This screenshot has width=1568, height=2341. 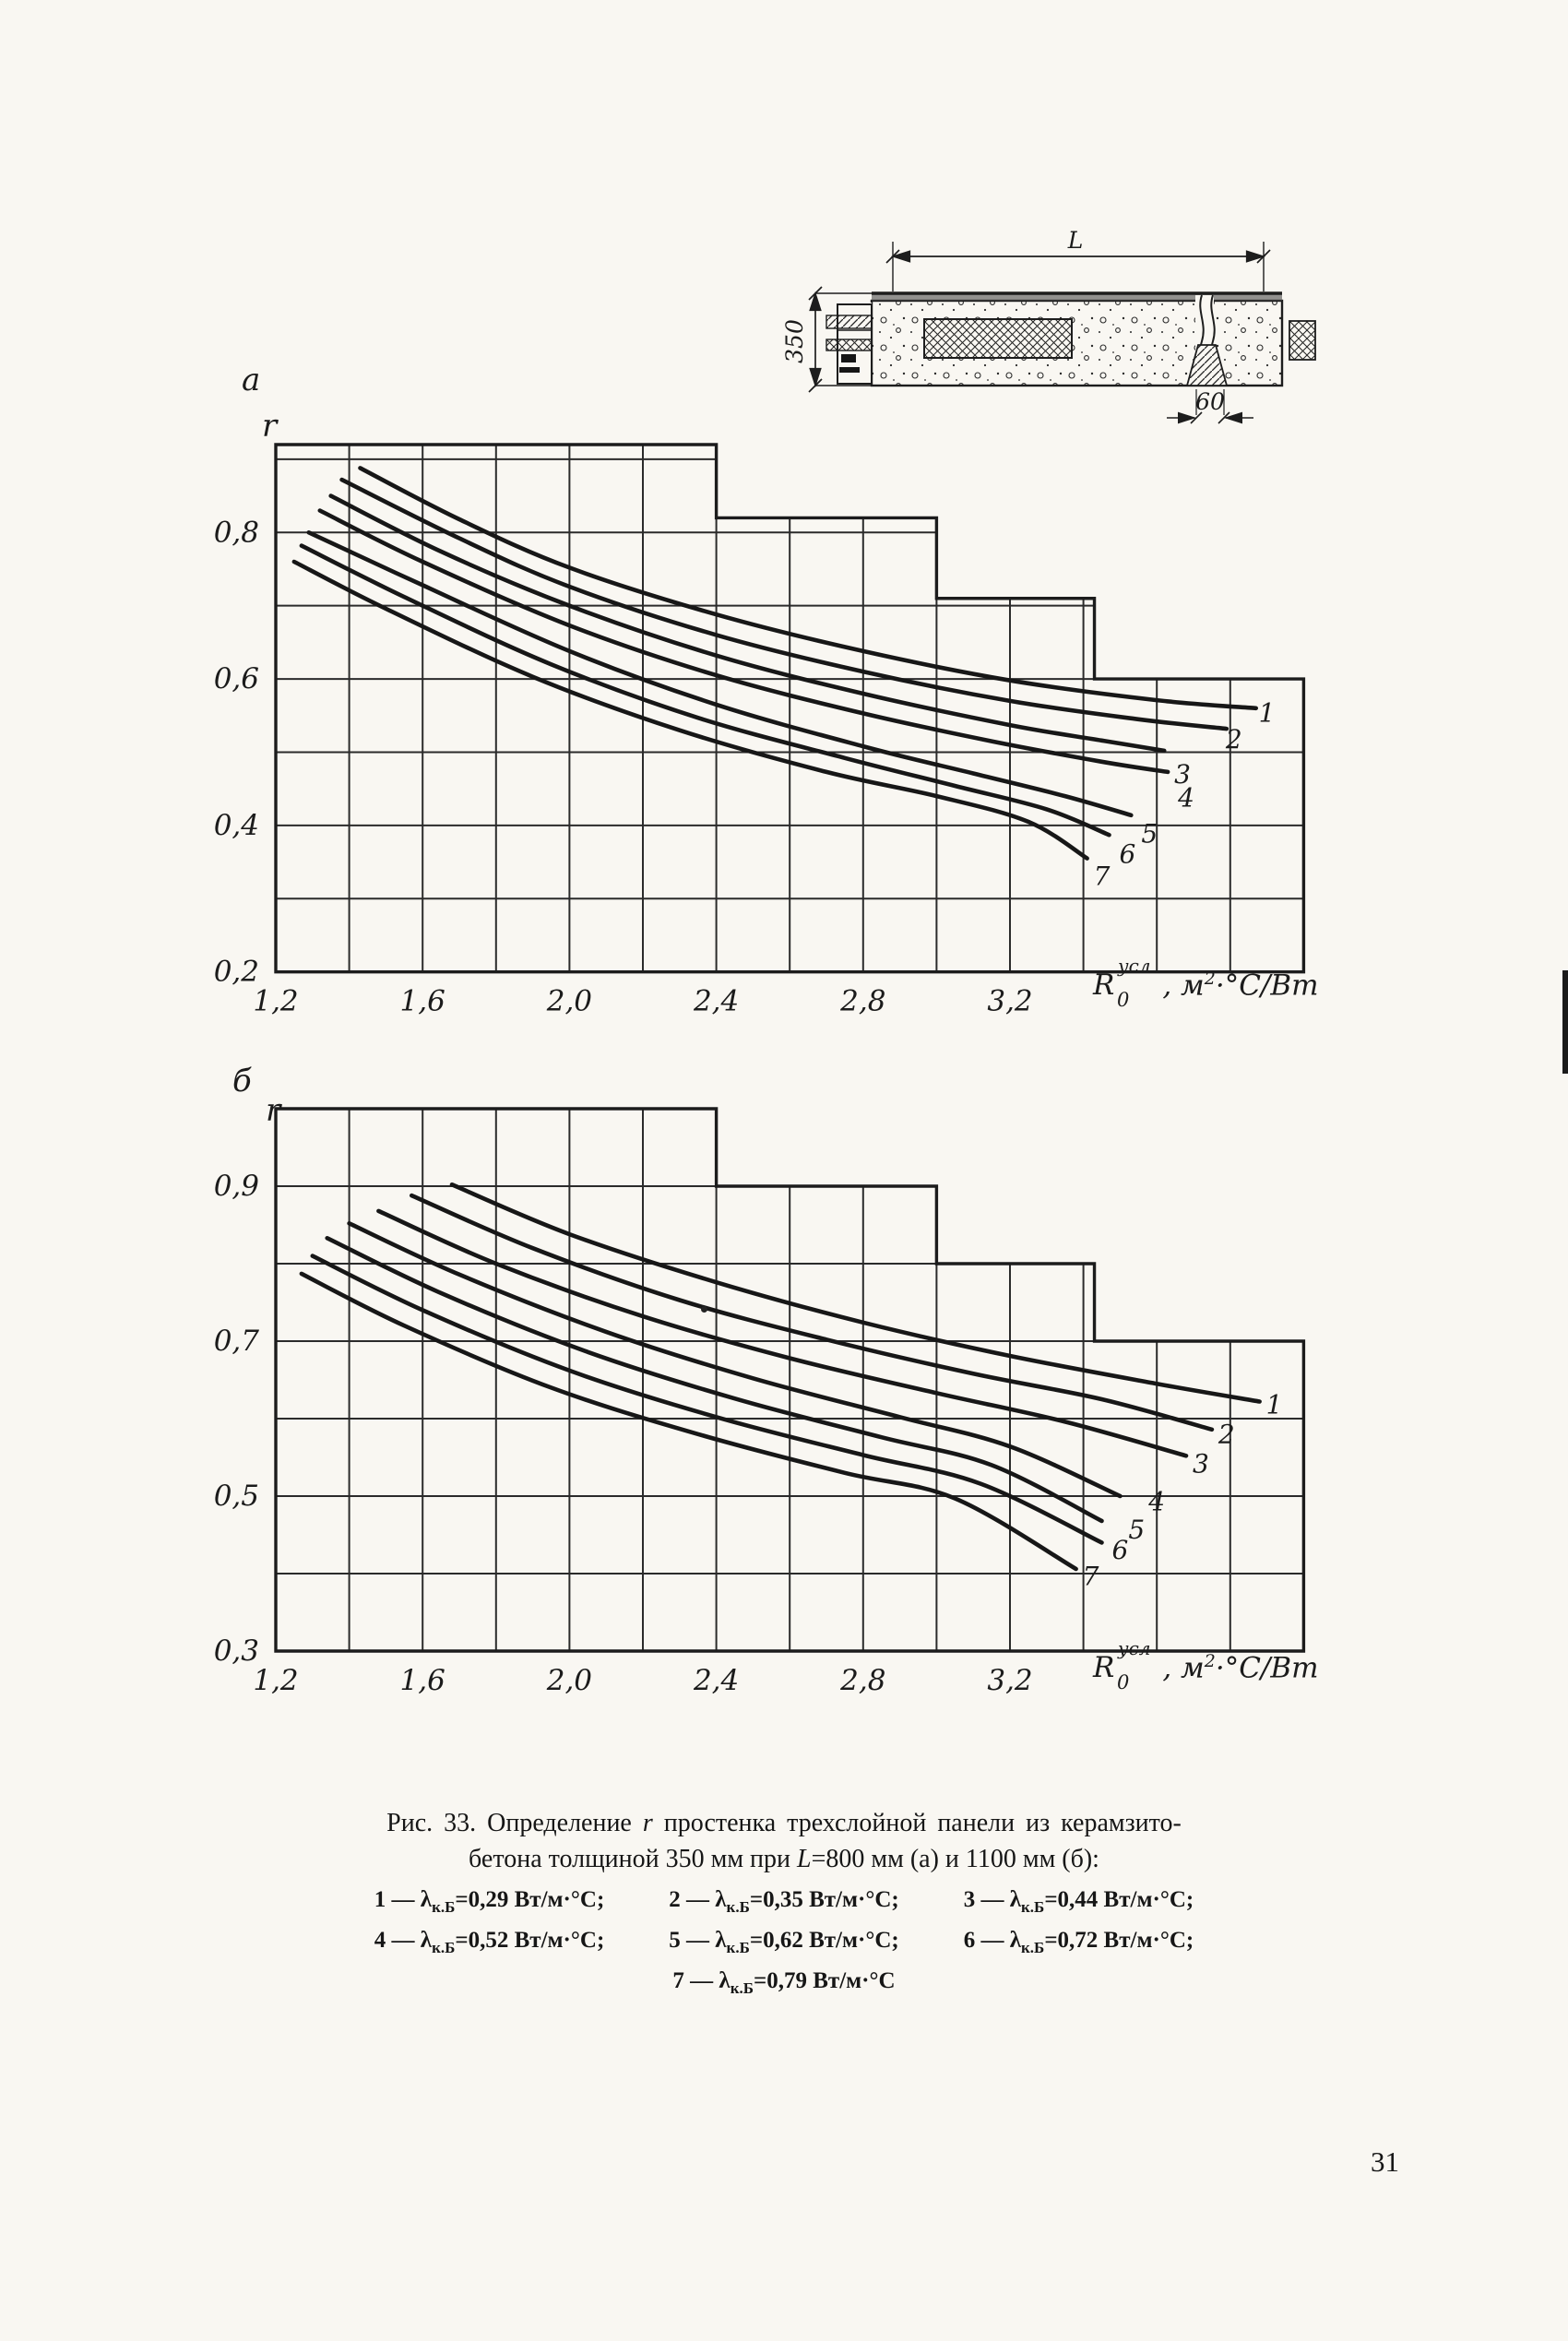 What do you see at coordinates (273, 1110) in the screenshot?
I see `y-axis-symbol-b: r` at bounding box center [273, 1110].